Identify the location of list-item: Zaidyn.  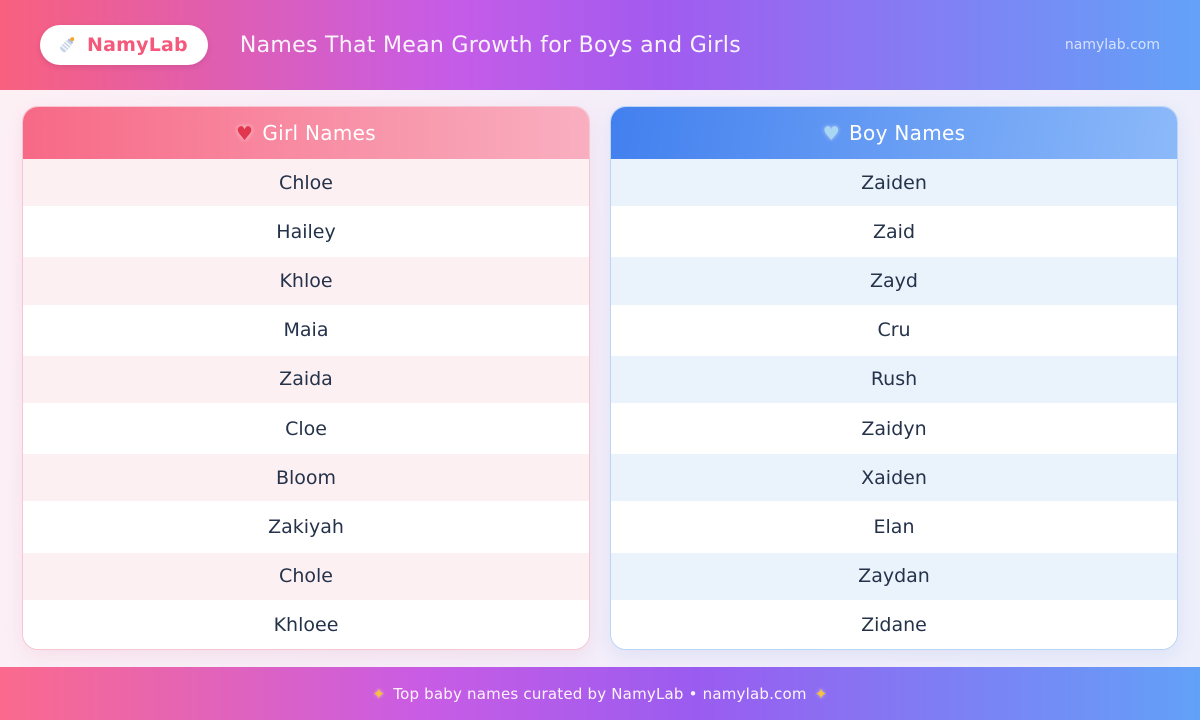
(894, 430).